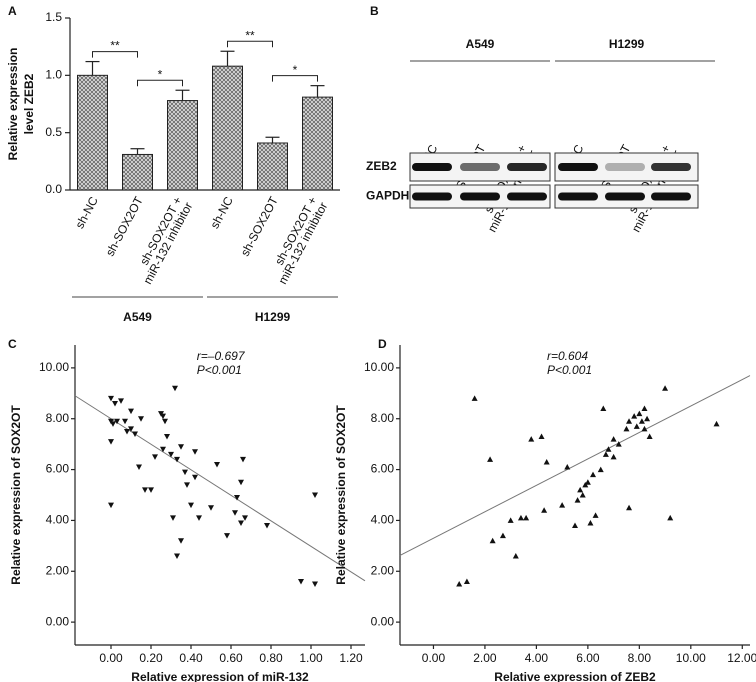  What do you see at coordinates (640, 658) in the screenshot?
I see `x-tick-label: 8.00` at bounding box center [640, 658].